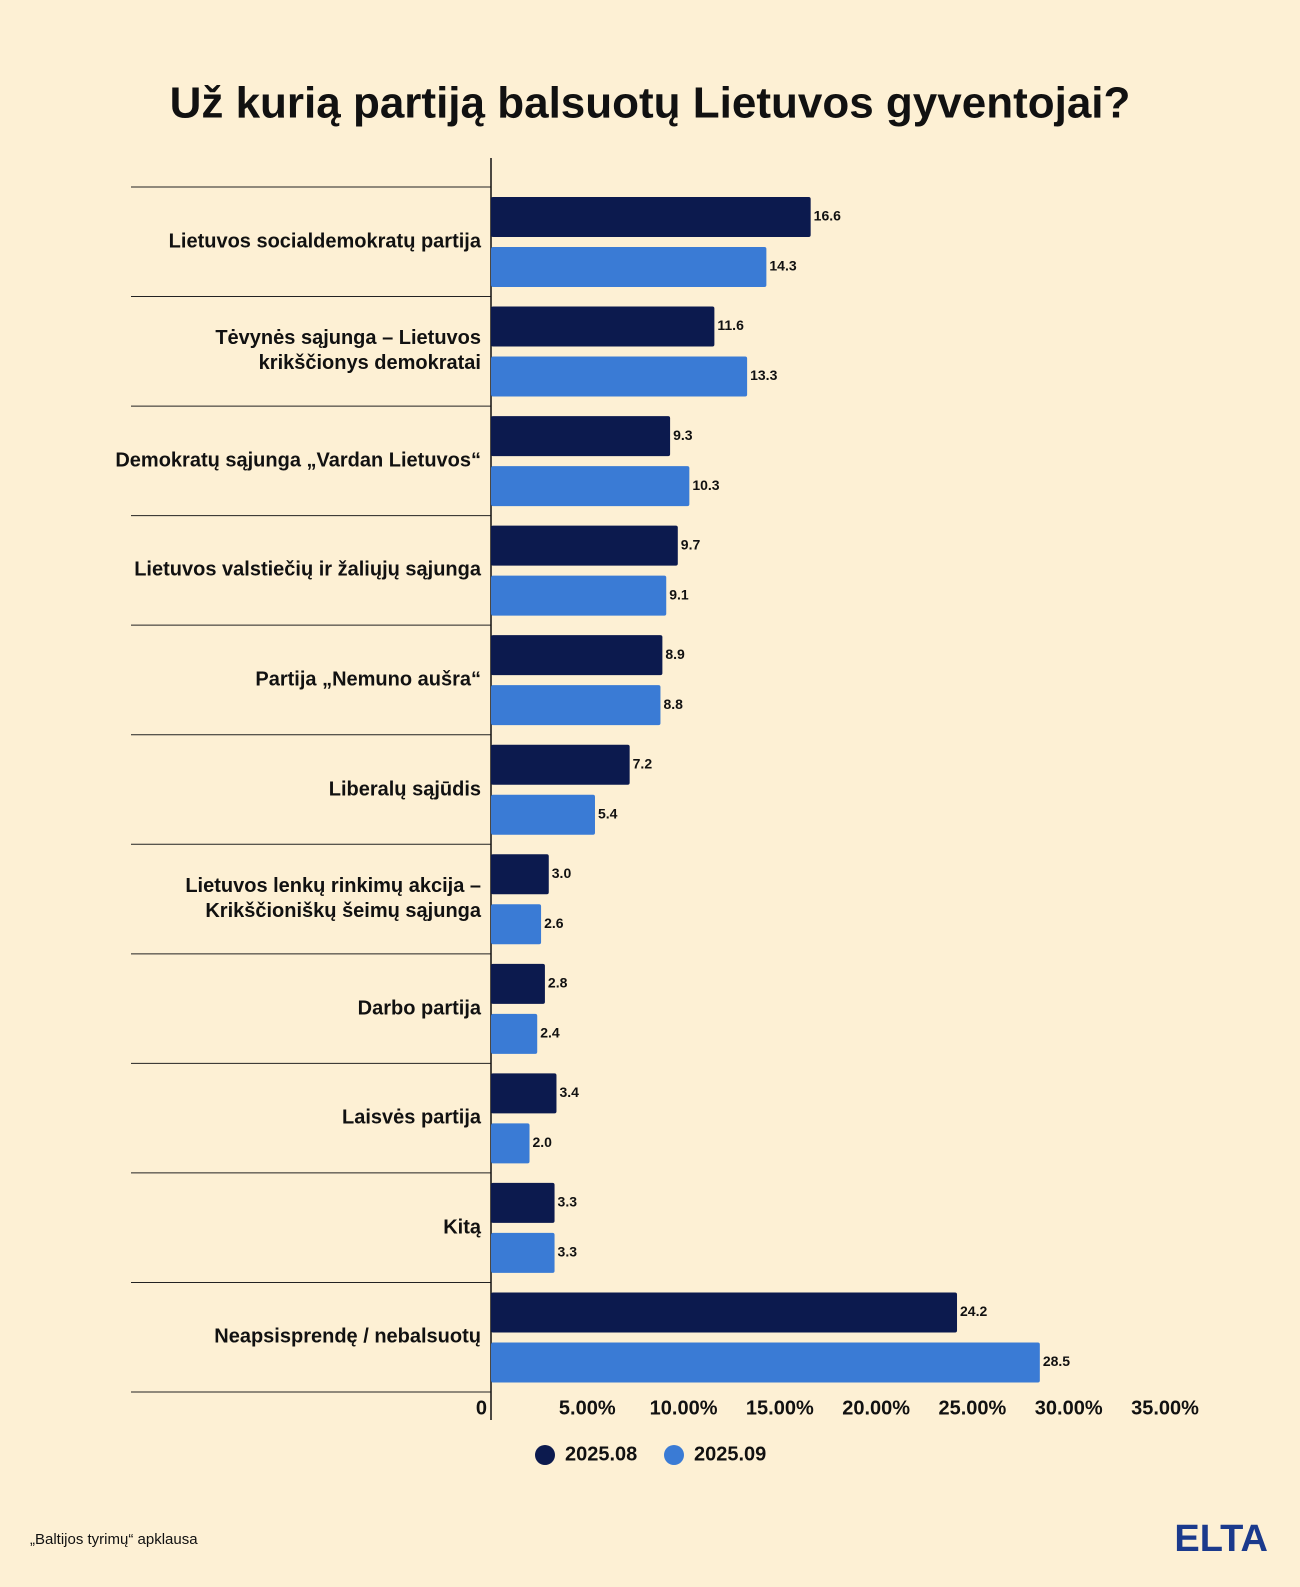 The width and height of the screenshot is (1300, 1587). What do you see at coordinates (404, 789) in the screenshot?
I see `category-label: Liberalų sąjūdis` at bounding box center [404, 789].